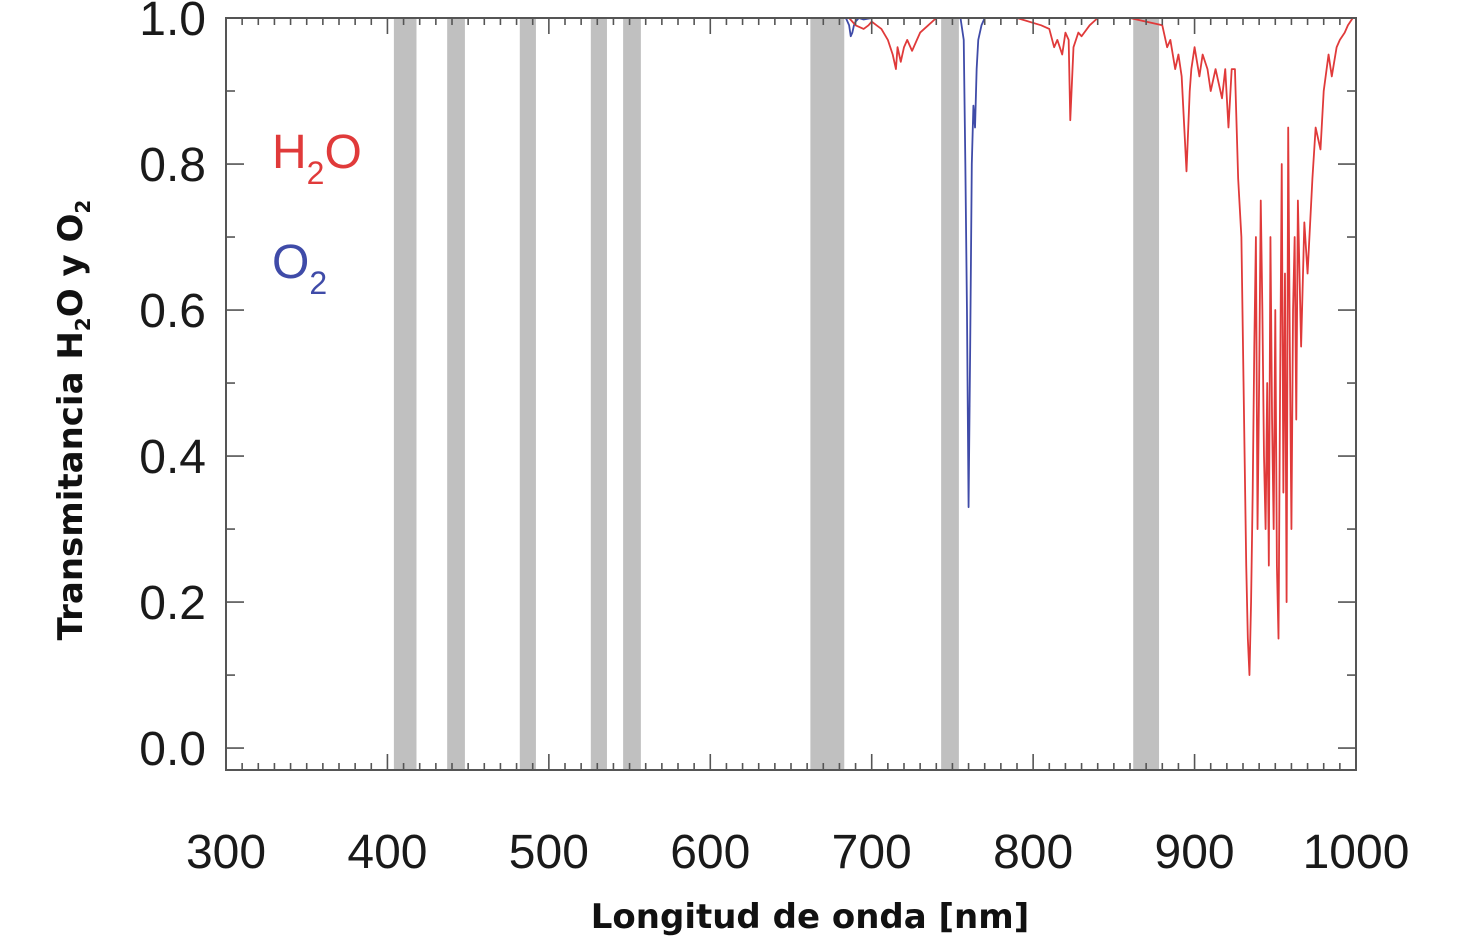  What do you see at coordinates (1356, 852) in the screenshot?
I see `x-tick-label: 1000` at bounding box center [1356, 852].